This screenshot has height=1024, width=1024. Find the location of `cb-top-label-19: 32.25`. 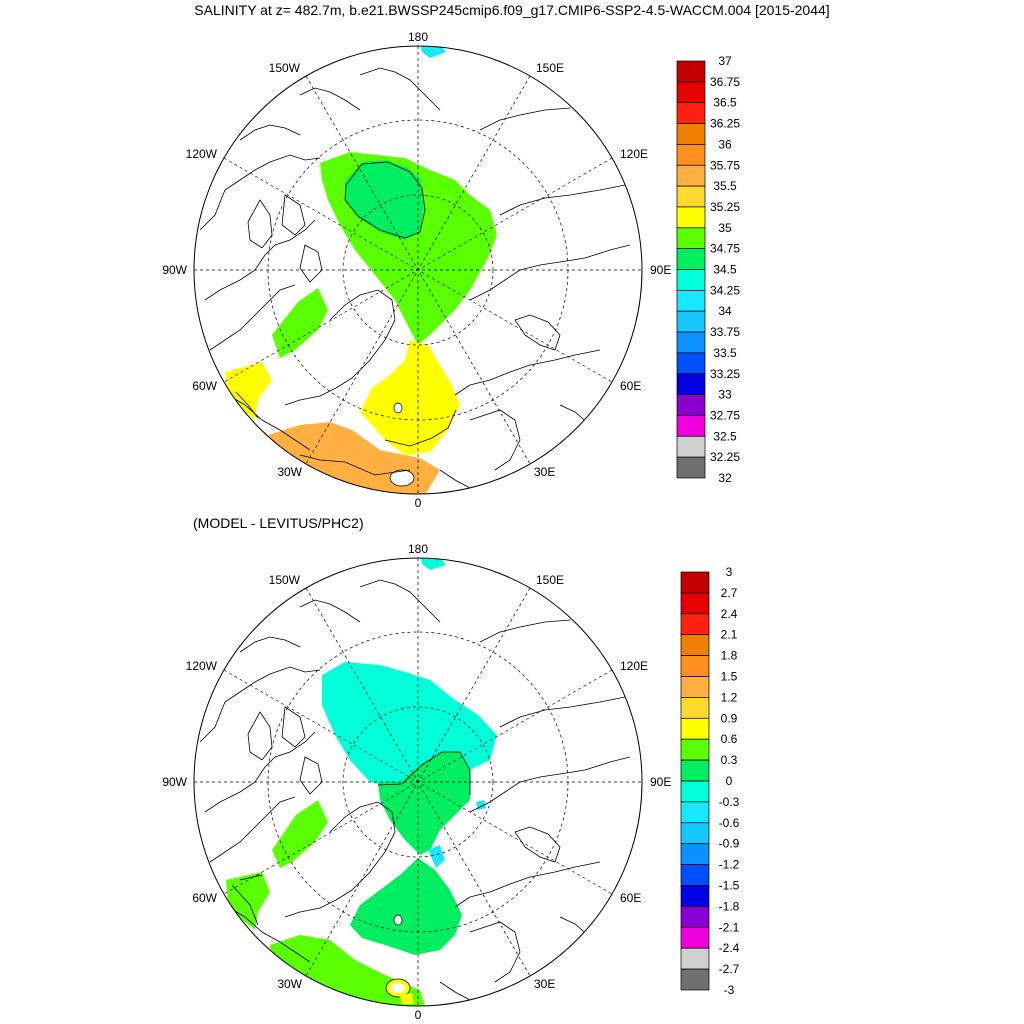

cb-top-label-19: 32.25 is located at coordinates (725, 457).